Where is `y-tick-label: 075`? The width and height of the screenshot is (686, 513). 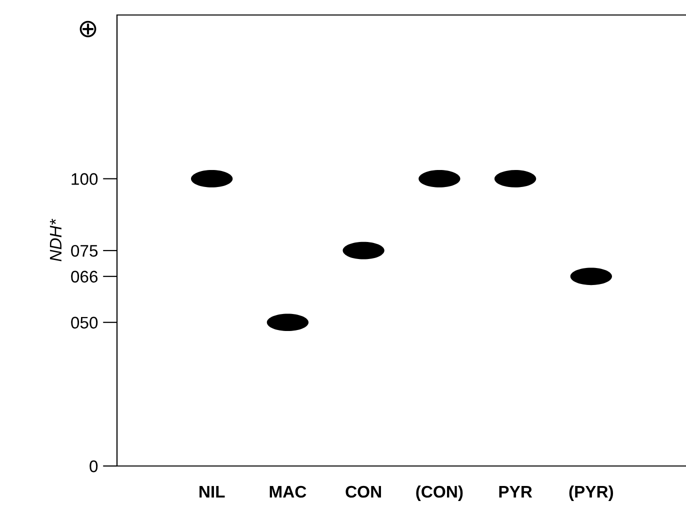 y-tick-label: 075 is located at coordinates (84, 250).